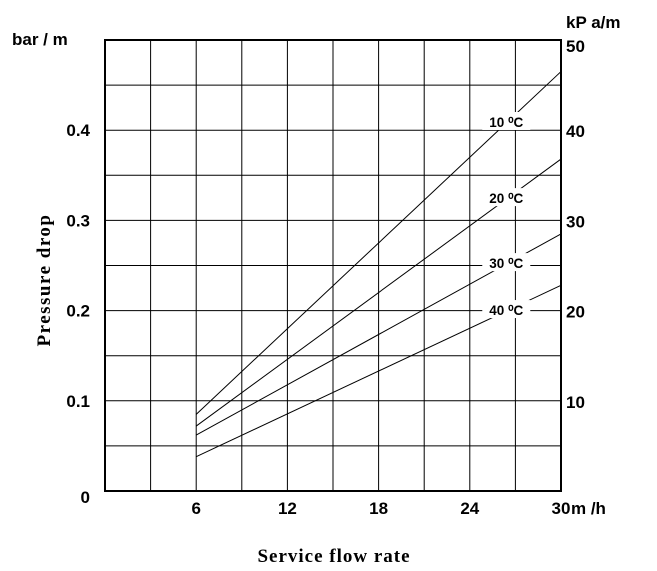 Image resolution: width=657 pixels, height=571 pixels. What do you see at coordinates (506, 198) in the screenshot?
I see `series-label: 20 ⁰C` at bounding box center [506, 198].